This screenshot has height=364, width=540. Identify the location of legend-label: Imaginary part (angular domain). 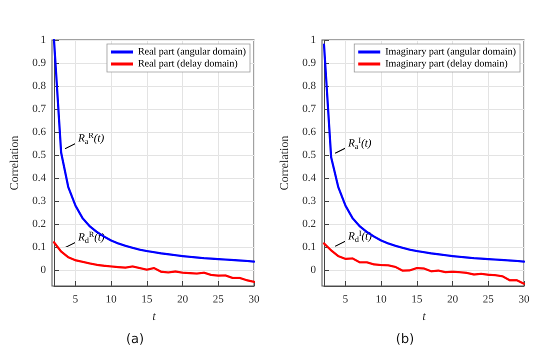
(450, 52).